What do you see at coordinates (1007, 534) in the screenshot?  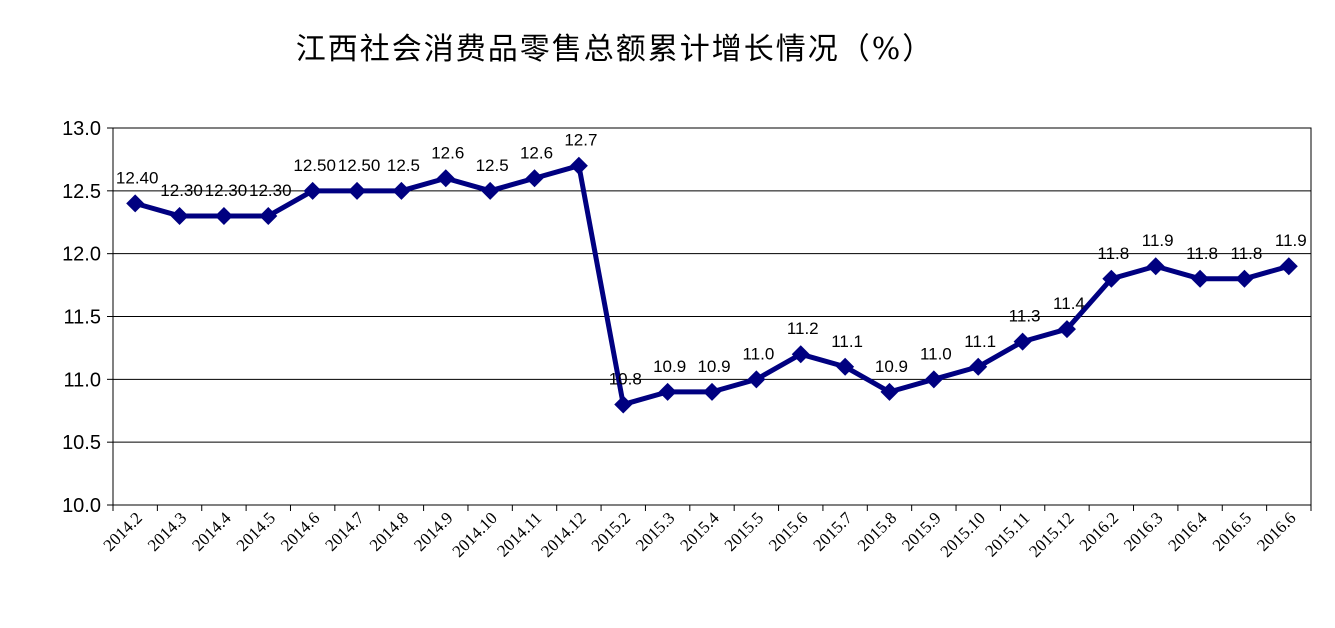 I see `x-tick-label: 2015.11` at bounding box center [1007, 534].